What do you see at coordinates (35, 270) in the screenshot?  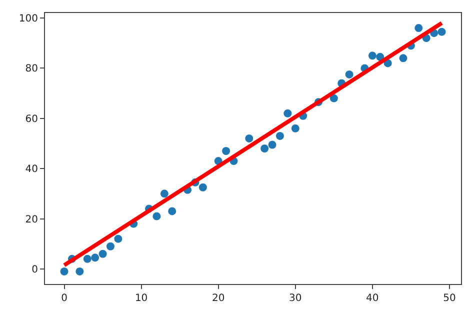 I see `y-tick-label: 0` at bounding box center [35, 270].